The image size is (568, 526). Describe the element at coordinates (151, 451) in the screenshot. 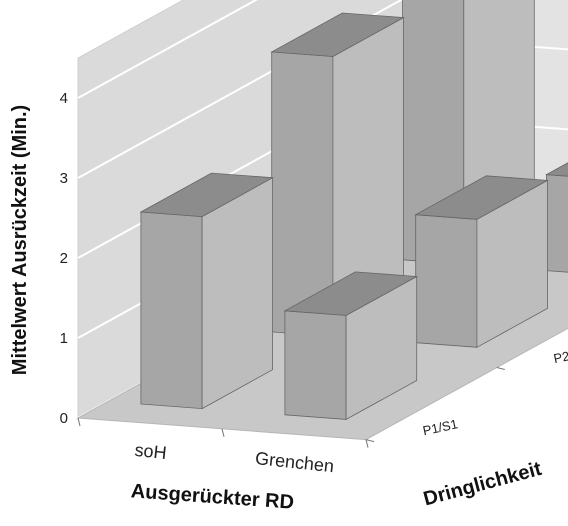

I see `x-category-label: soH` at that location.